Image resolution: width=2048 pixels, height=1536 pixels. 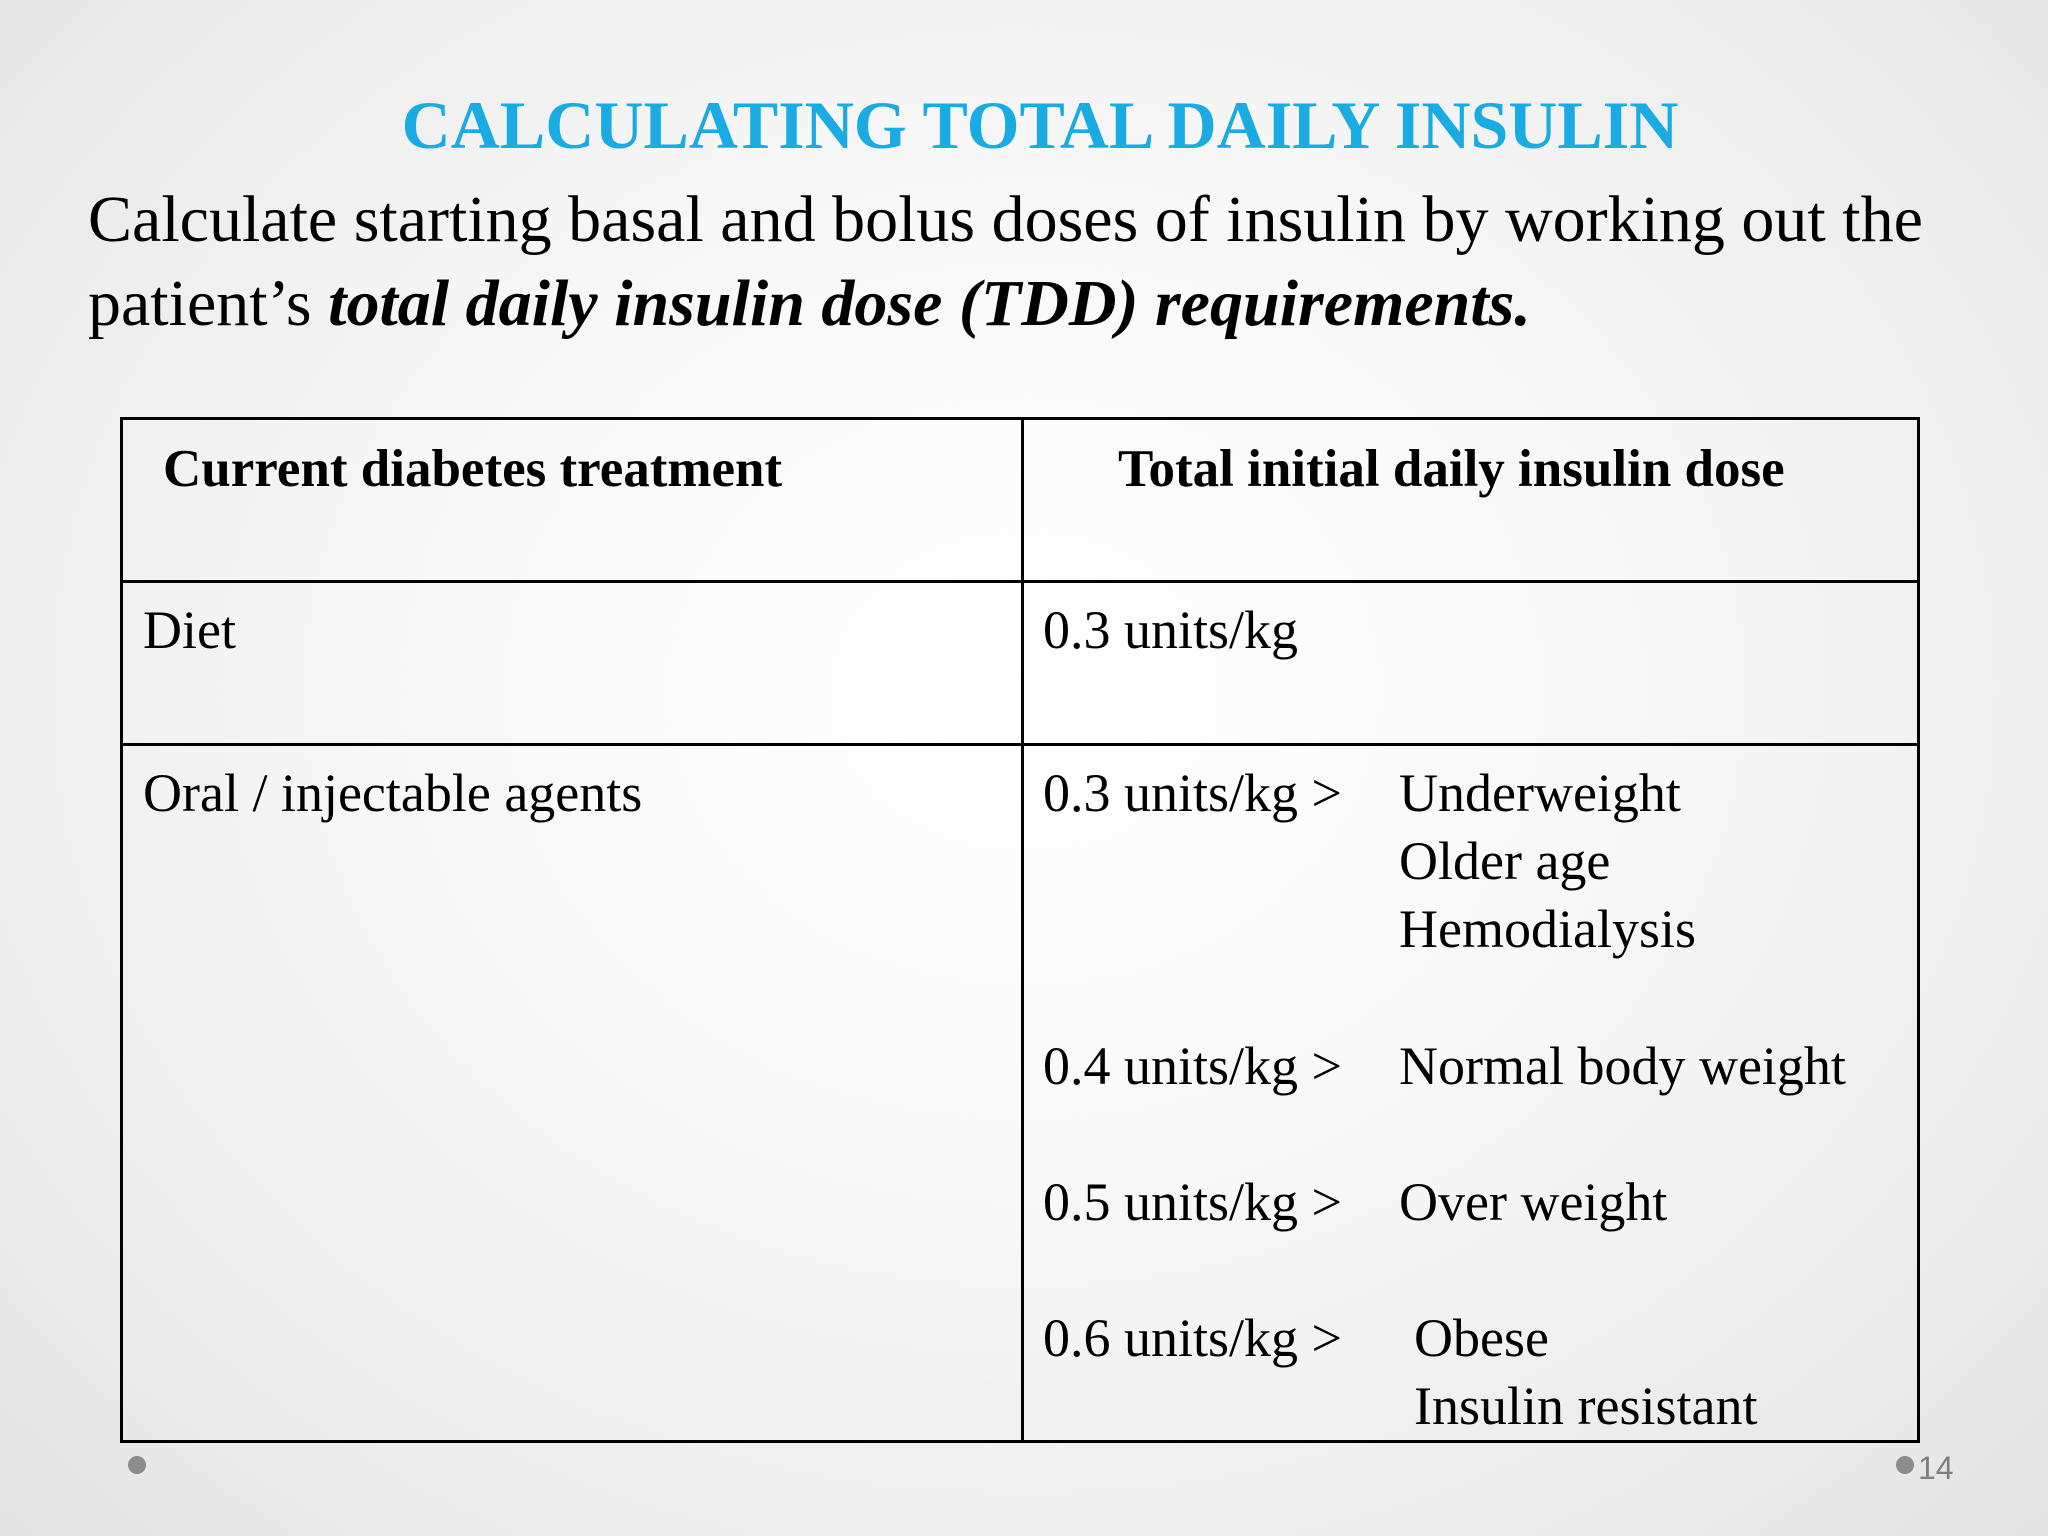 What do you see at coordinates (1540, 793) in the screenshot?
I see `criterion: Underweight` at bounding box center [1540, 793].